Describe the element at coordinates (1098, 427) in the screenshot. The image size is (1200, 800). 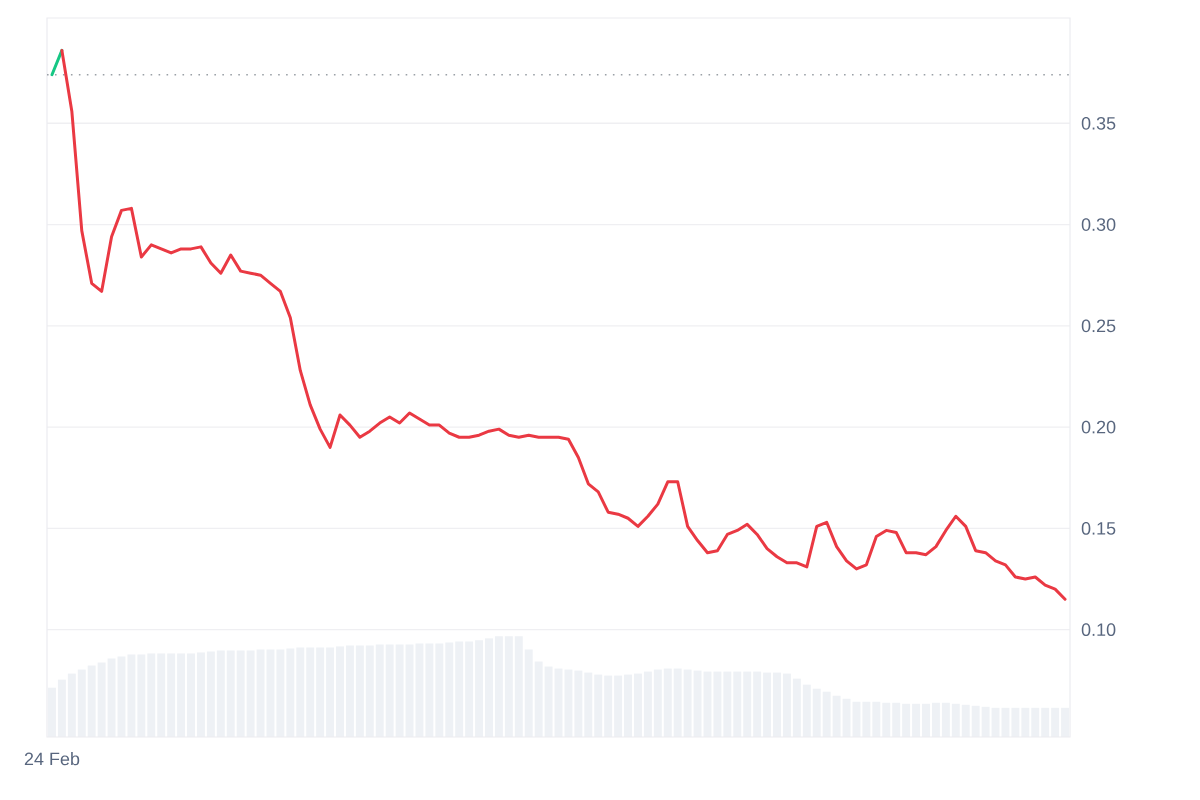
I see `y-tick-label: 0.20` at that location.